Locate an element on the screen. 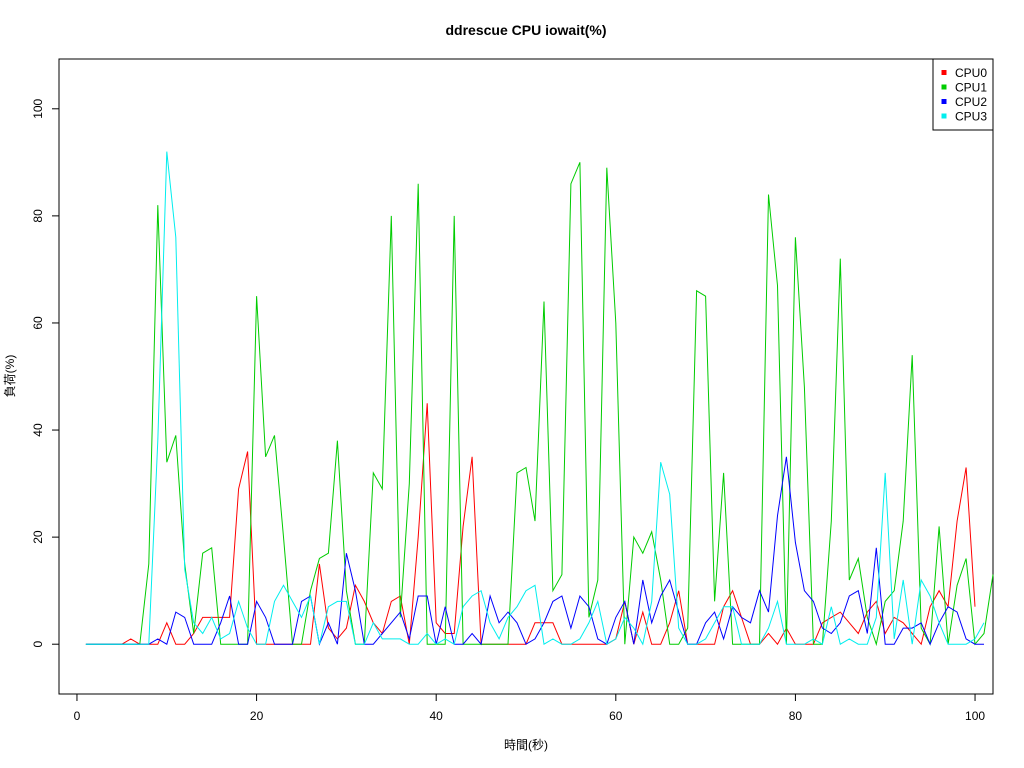 The width and height of the screenshot is (1024, 768). x-tick-label: 40 is located at coordinates (437, 716).